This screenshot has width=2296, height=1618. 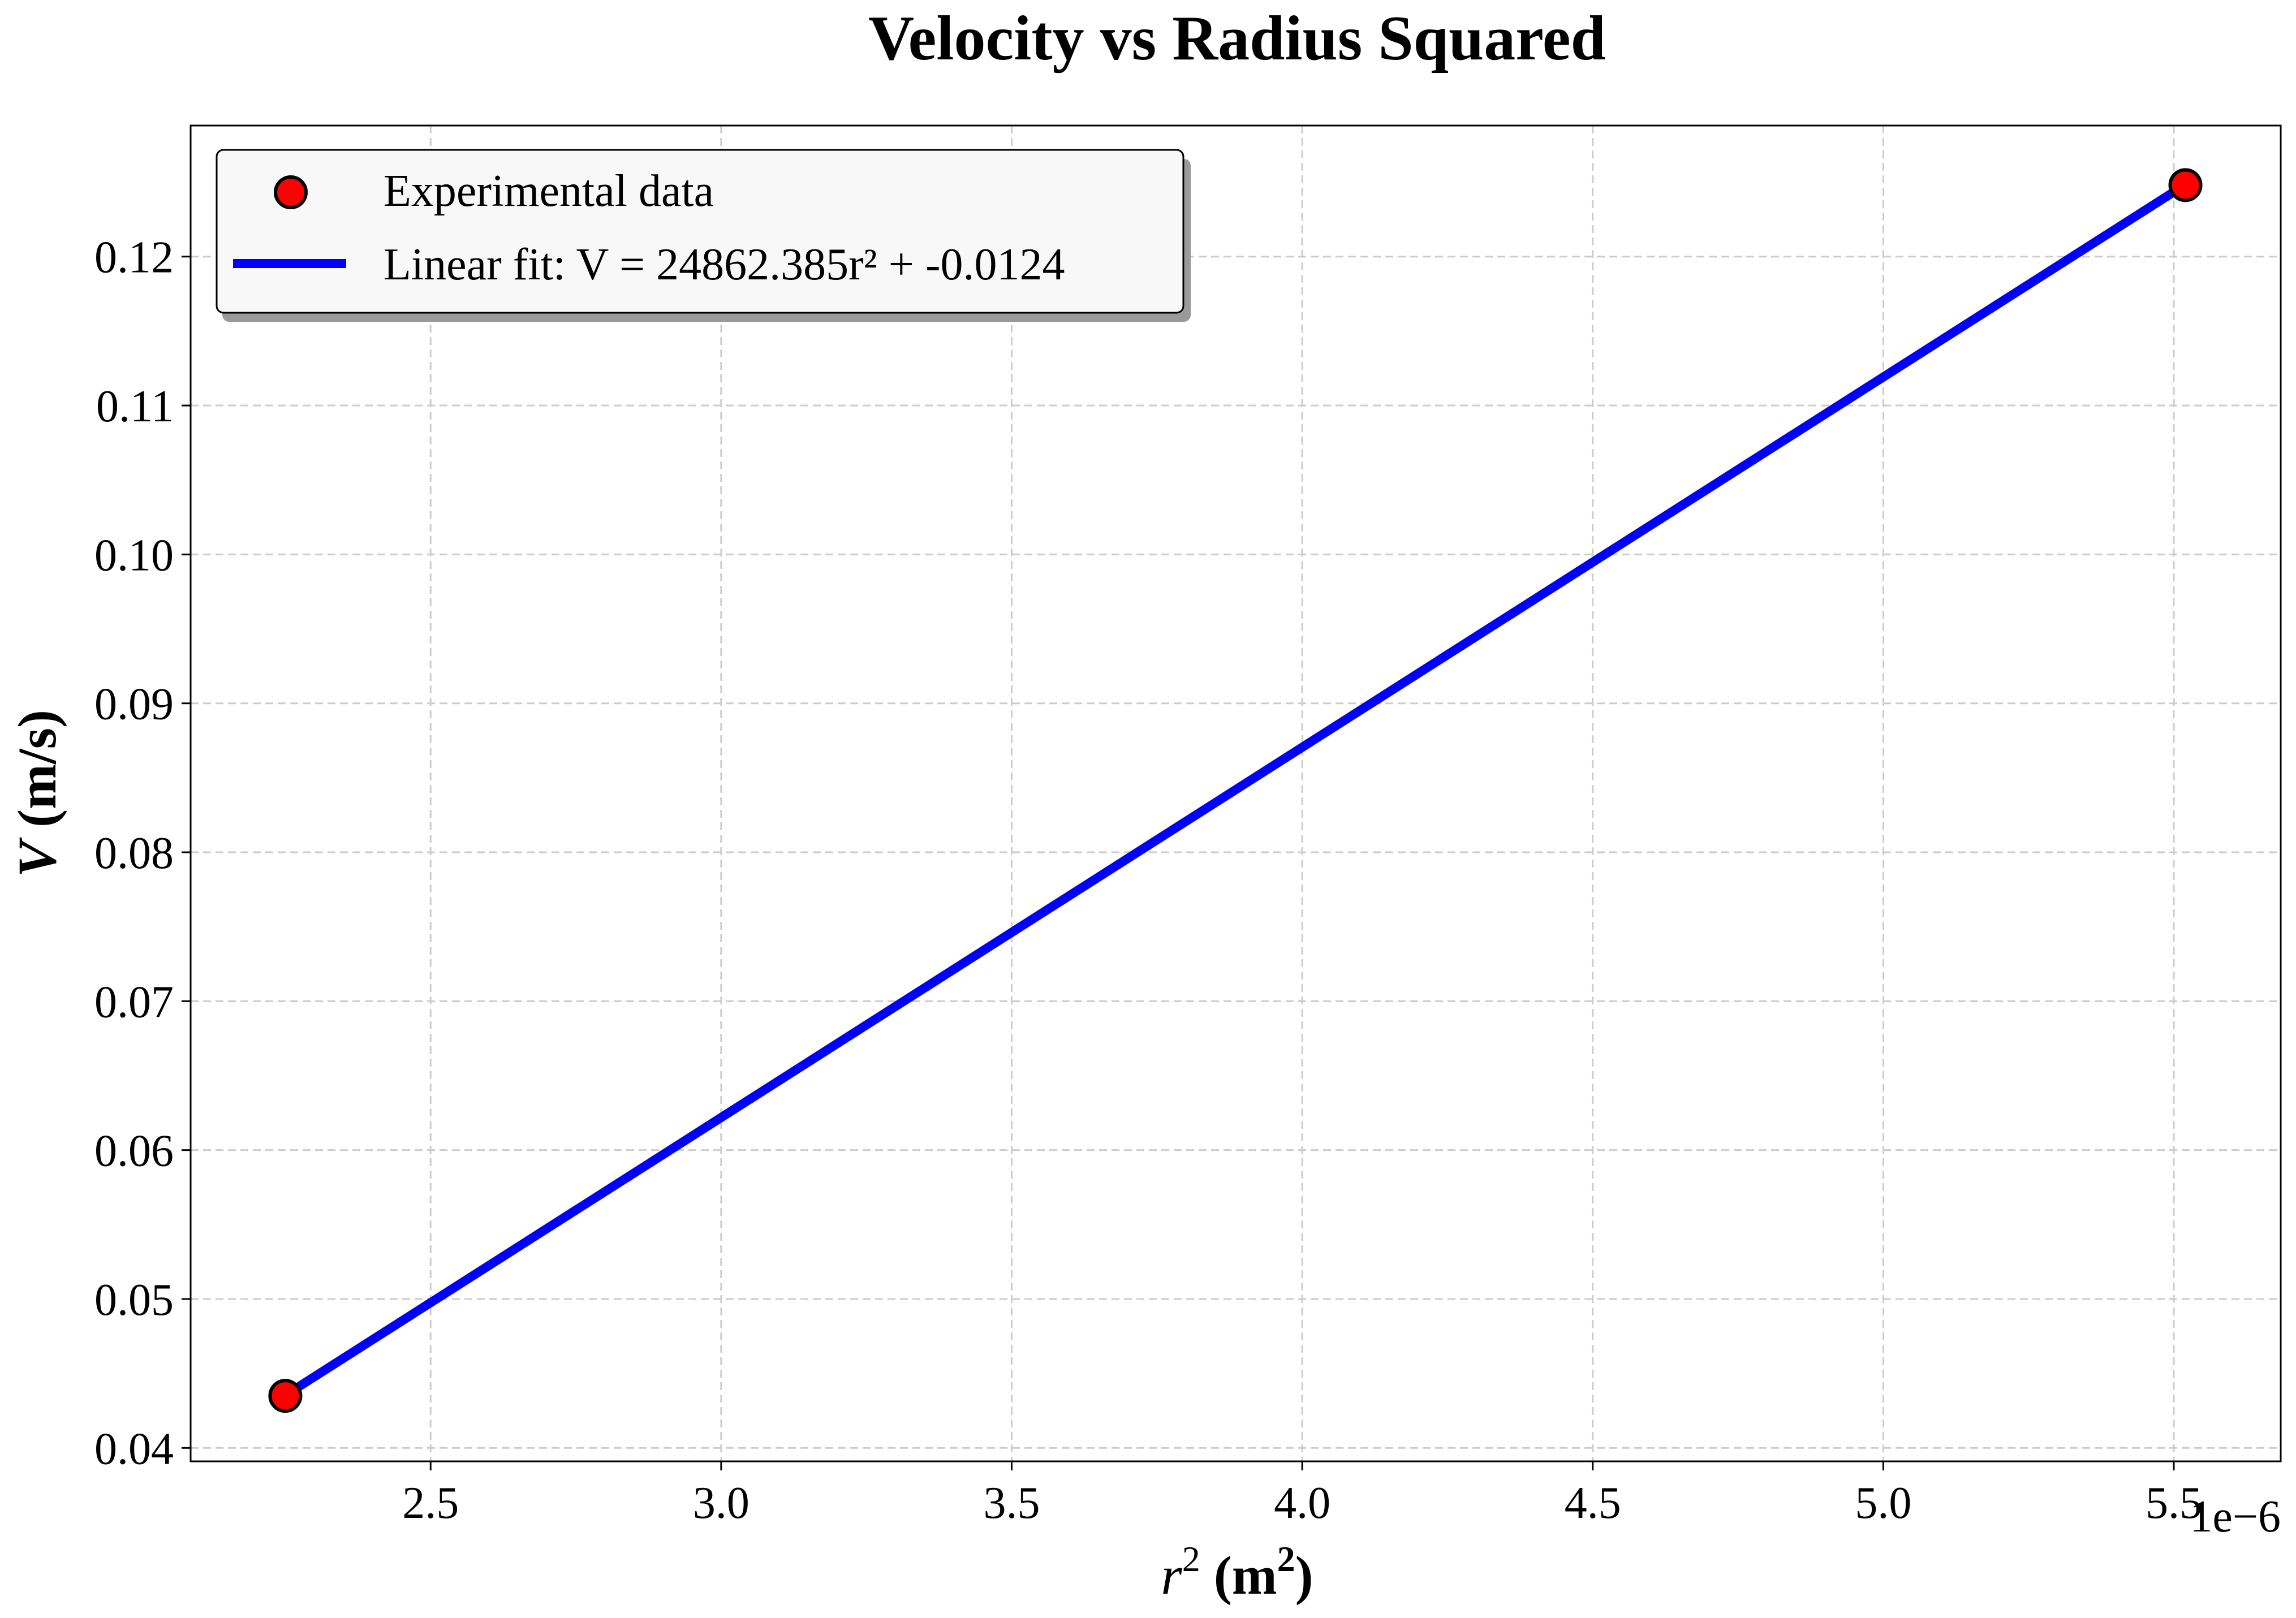 What do you see at coordinates (2235, 1517) in the screenshot?
I see `x-axis-offset-text: 1e−6` at bounding box center [2235, 1517].